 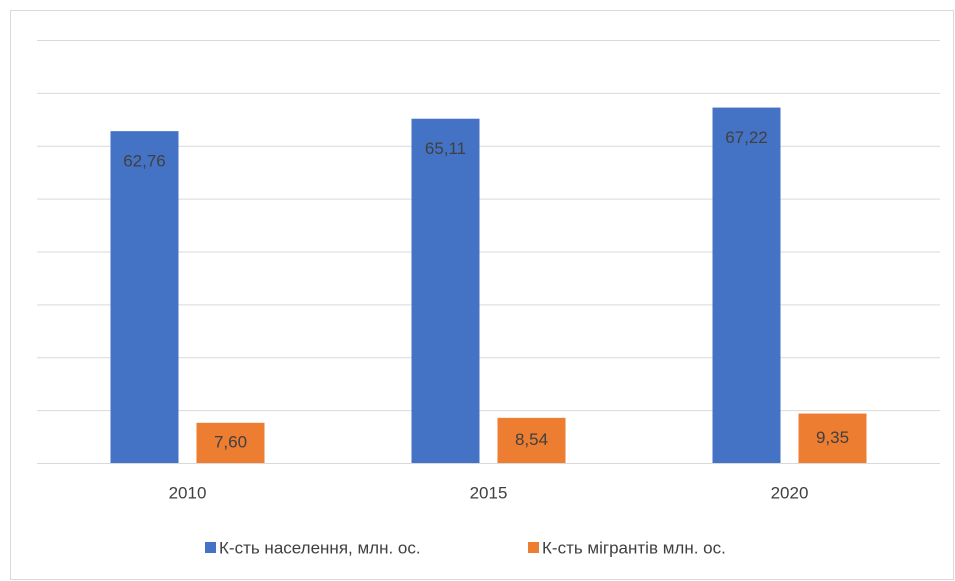 What do you see at coordinates (746, 137) in the screenshot?
I see `data-label: 67,22` at bounding box center [746, 137].